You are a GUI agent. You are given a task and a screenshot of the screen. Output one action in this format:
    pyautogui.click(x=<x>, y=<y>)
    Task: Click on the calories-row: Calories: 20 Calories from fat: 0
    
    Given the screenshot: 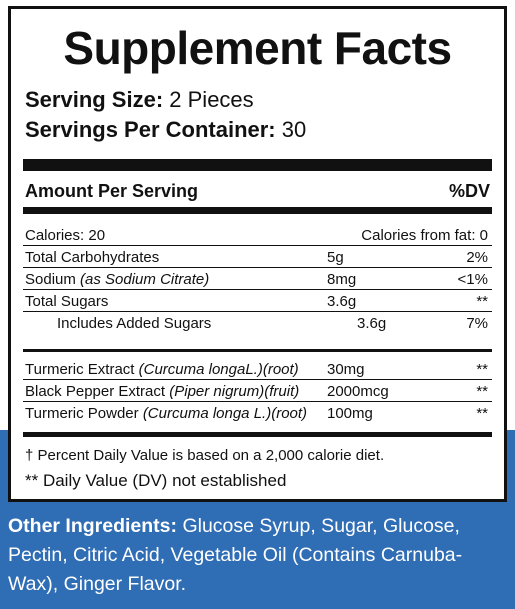 What is the action you would take?
    pyautogui.click(x=257, y=235)
    